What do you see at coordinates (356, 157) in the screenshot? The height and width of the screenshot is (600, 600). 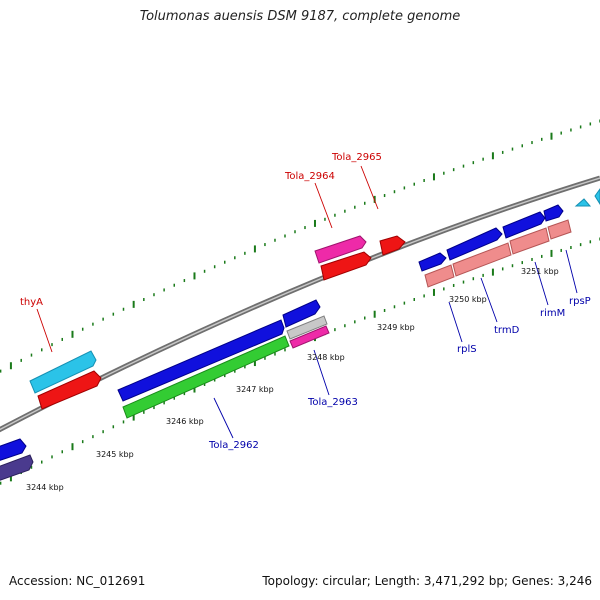 I see `label-Tola-2965: Tola_2965` at bounding box center [356, 157].